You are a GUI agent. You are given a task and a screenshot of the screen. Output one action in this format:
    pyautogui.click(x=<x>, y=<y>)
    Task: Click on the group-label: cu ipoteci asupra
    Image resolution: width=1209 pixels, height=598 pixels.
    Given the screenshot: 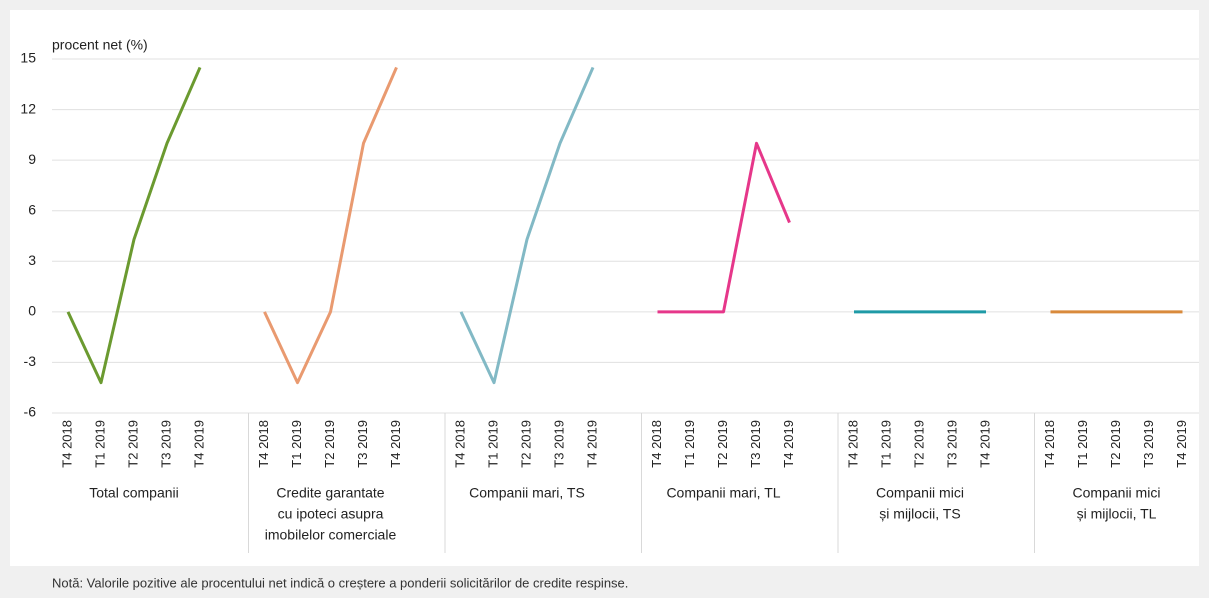 What is the action you would take?
    pyautogui.click(x=331, y=514)
    